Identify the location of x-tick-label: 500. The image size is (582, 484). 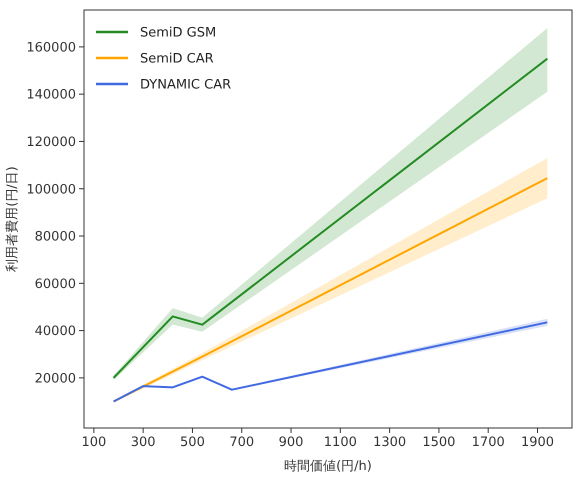
(192, 442).